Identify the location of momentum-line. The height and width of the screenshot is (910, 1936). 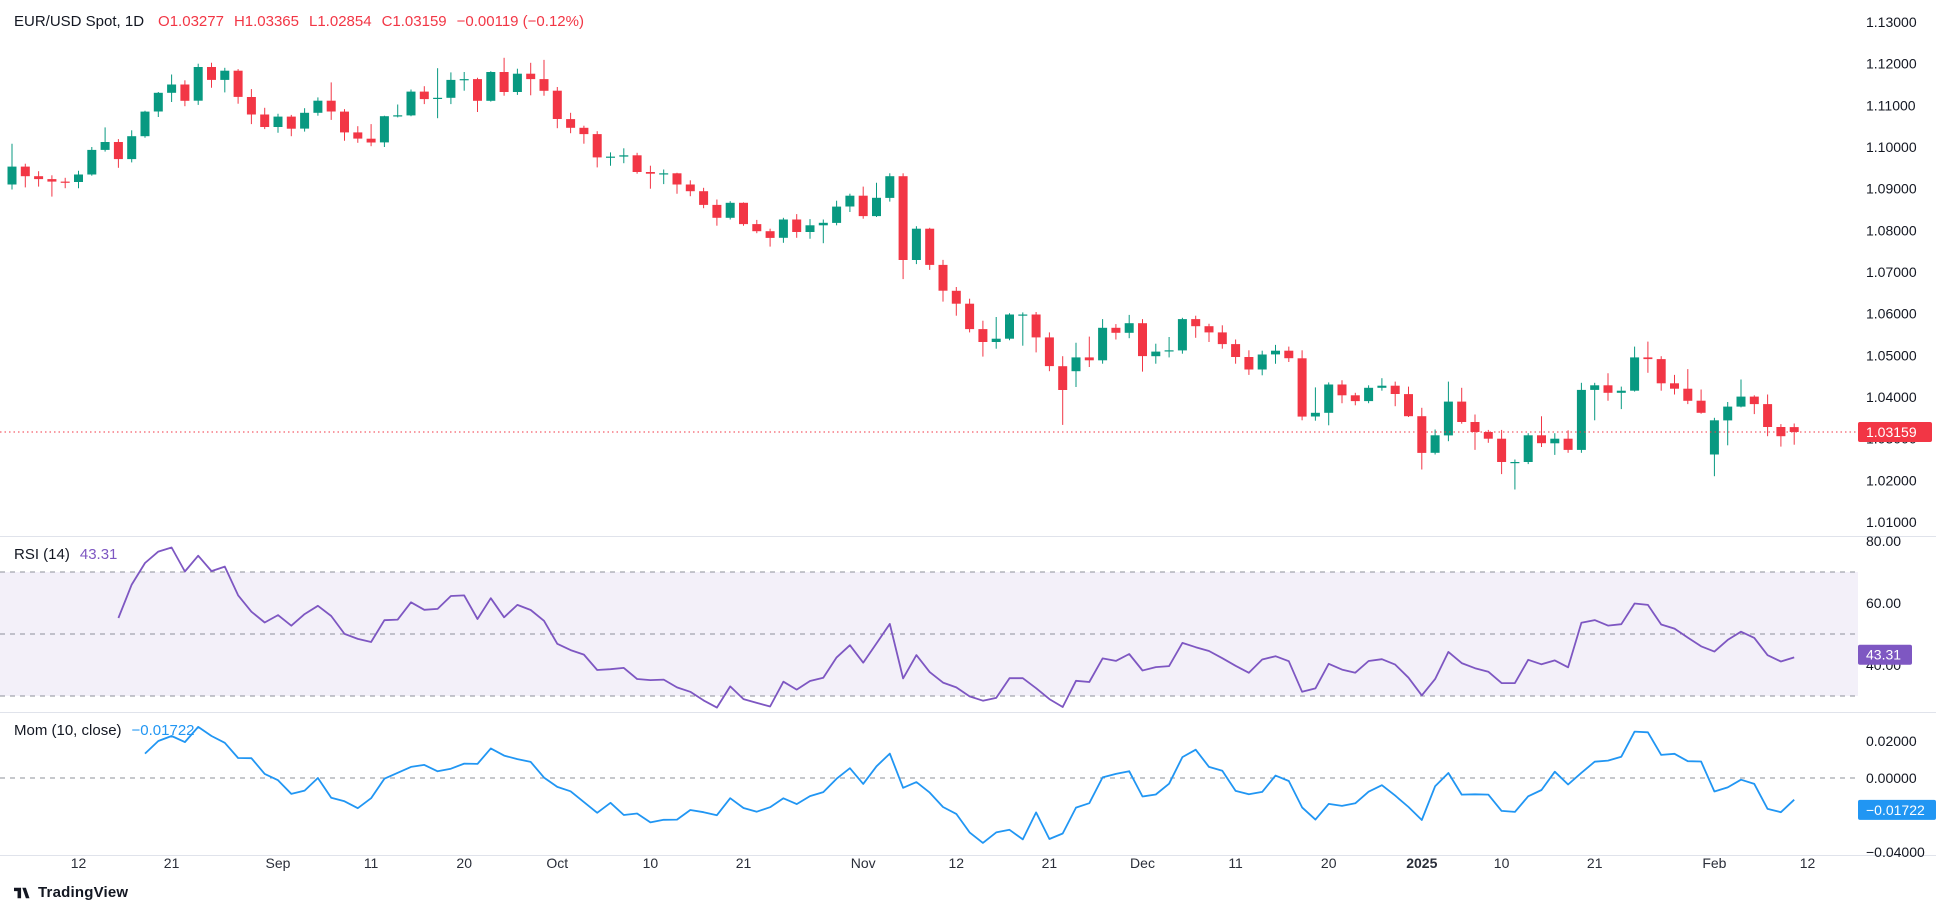
(969, 785).